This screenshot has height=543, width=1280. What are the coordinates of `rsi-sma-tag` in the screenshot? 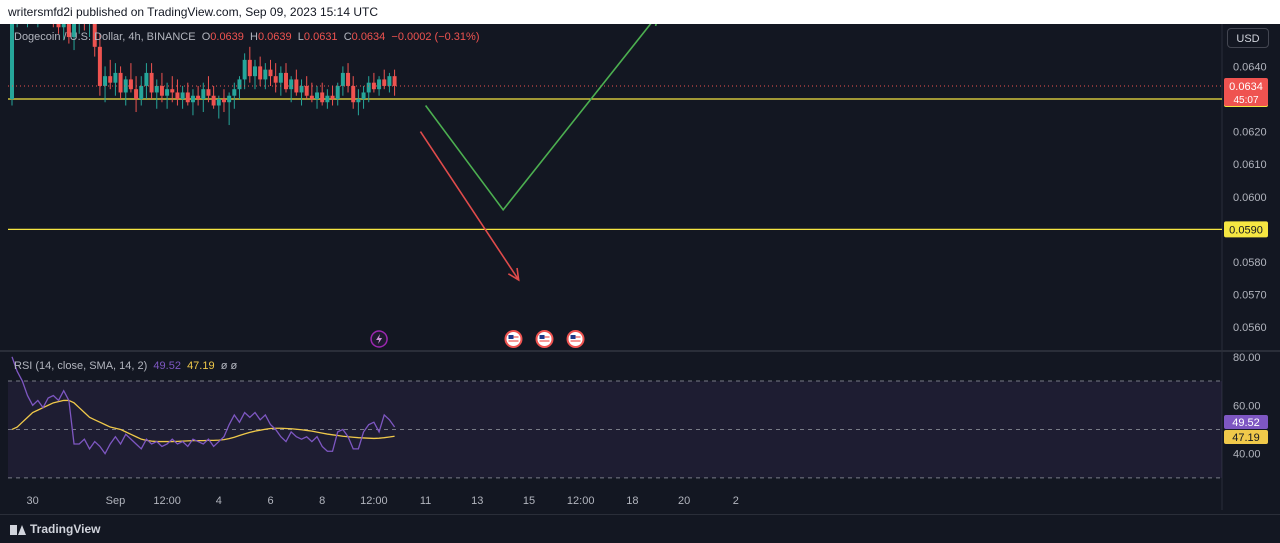 It's located at (1246, 437).